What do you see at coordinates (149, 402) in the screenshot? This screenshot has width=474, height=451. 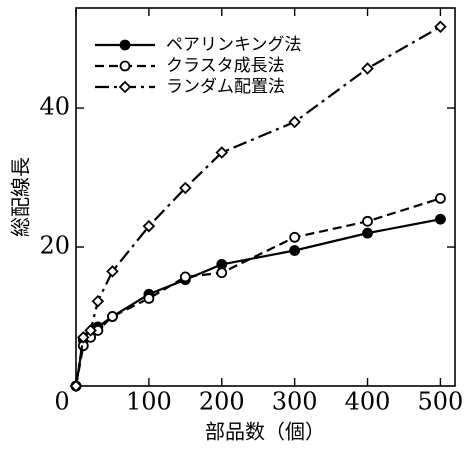 I see `x-tick-label: 100` at bounding box center [149, 402].